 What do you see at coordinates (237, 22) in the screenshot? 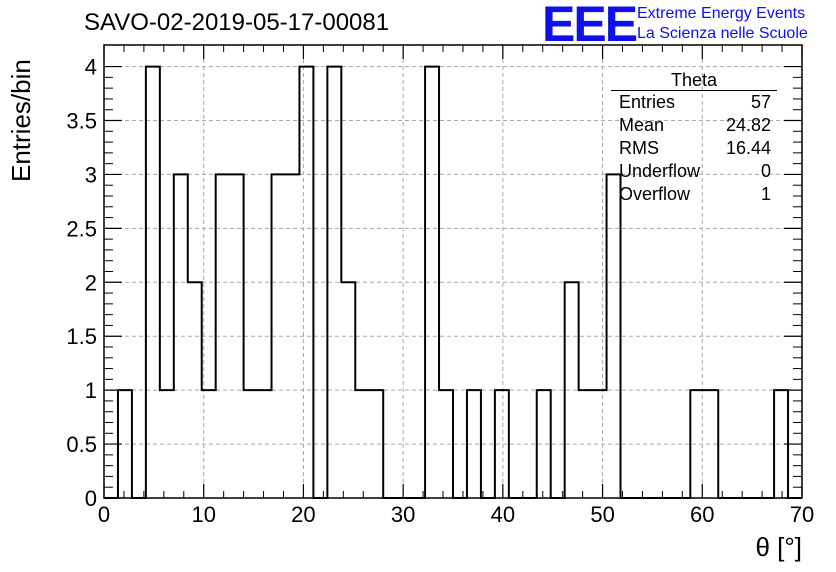
I see `chart-title: SAVO-02-2019-05-17-00081` at bounding box center [237, 22].